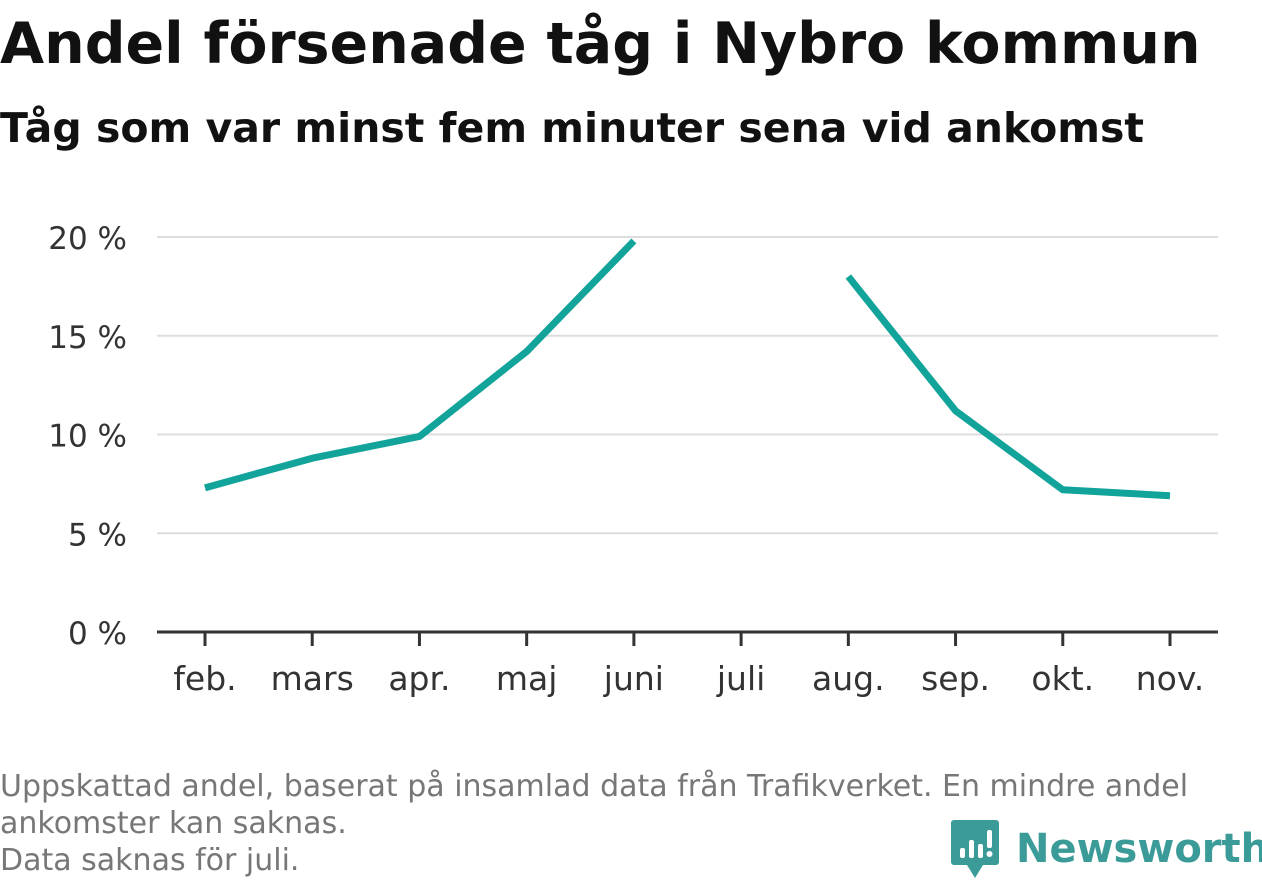 This screenshot has width=1262, height=880. I want to click on brand-logo: Newsworthy, so click(1106, 849).